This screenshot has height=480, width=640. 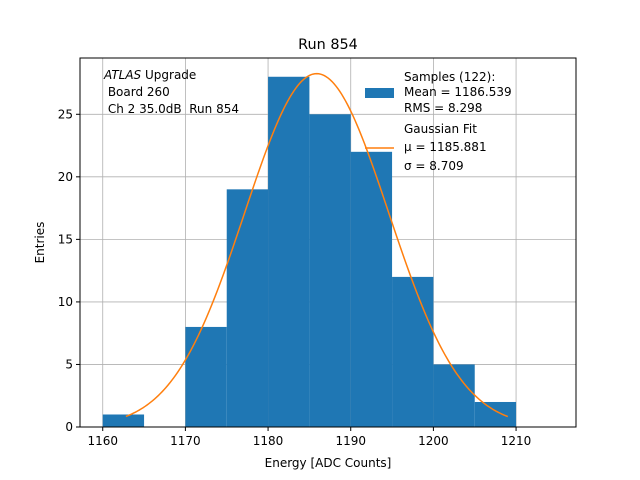 What do you see at coordinates (40, 243) in the screenshot?
I see `y-axis-label: Entries` at bounding box center [40, 243].